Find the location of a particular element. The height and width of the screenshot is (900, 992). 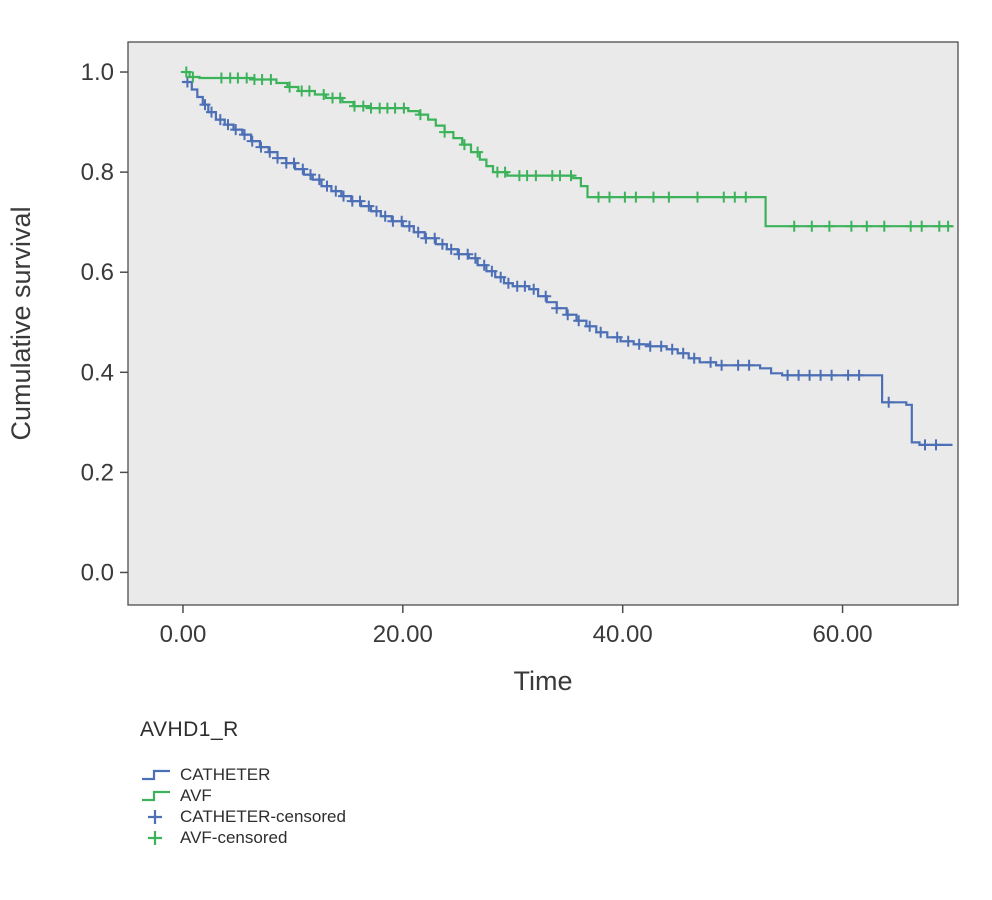

legend-item: CATHETER-censored is located at coordinates (243, 816).